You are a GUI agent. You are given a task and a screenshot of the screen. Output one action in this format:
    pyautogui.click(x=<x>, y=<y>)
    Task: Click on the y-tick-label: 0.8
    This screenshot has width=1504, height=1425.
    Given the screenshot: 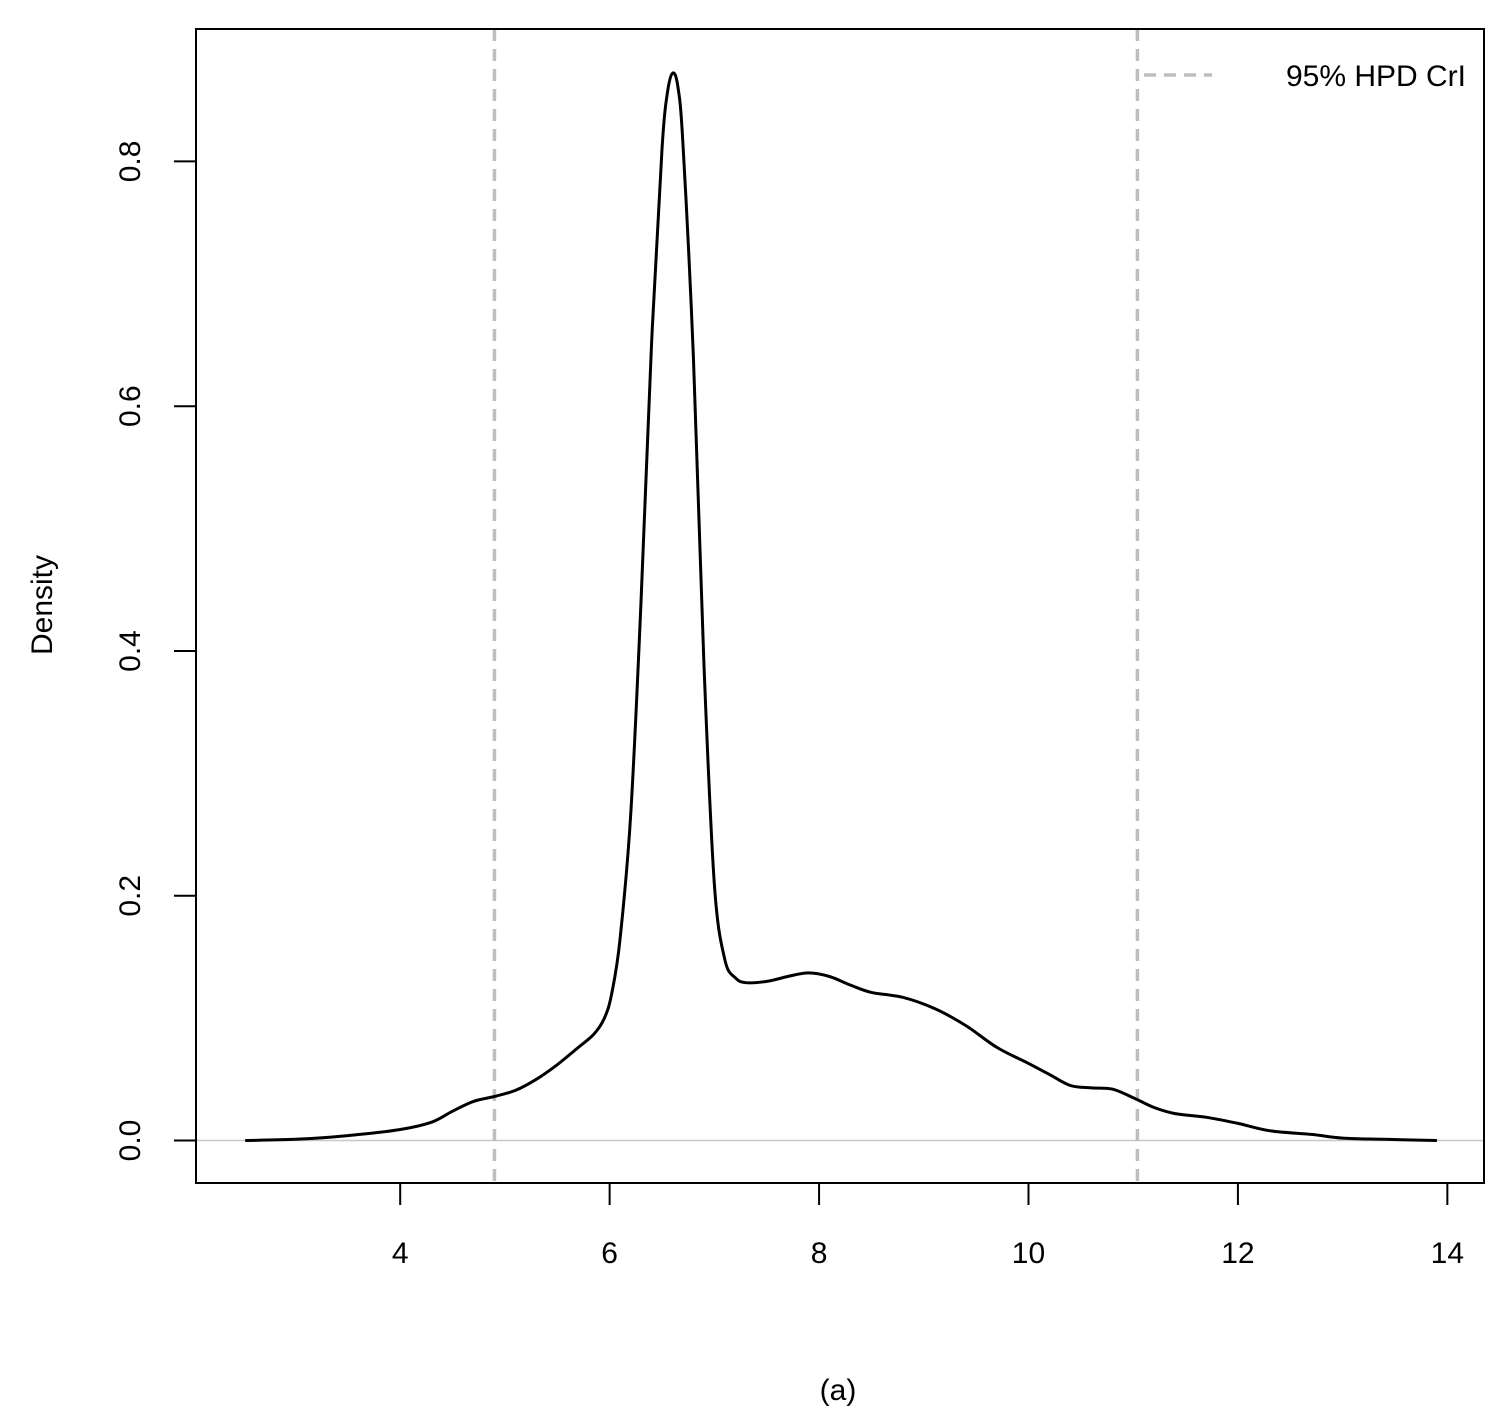 What is the action you would take?
    pyautogui.click(x=130, y=162)
    